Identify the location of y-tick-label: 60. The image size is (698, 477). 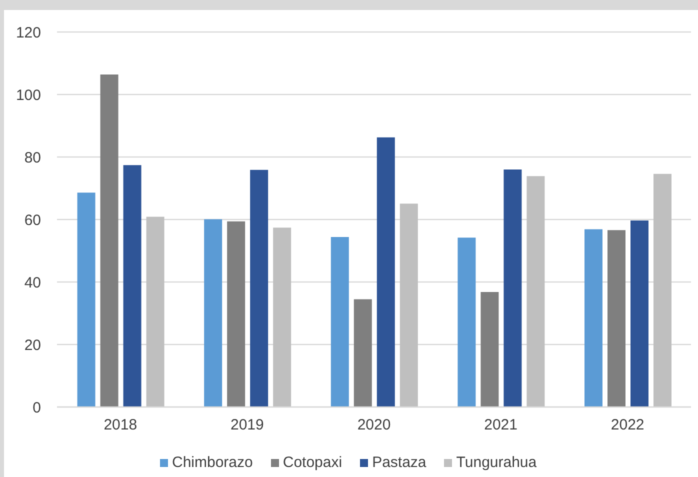
(32, 220).